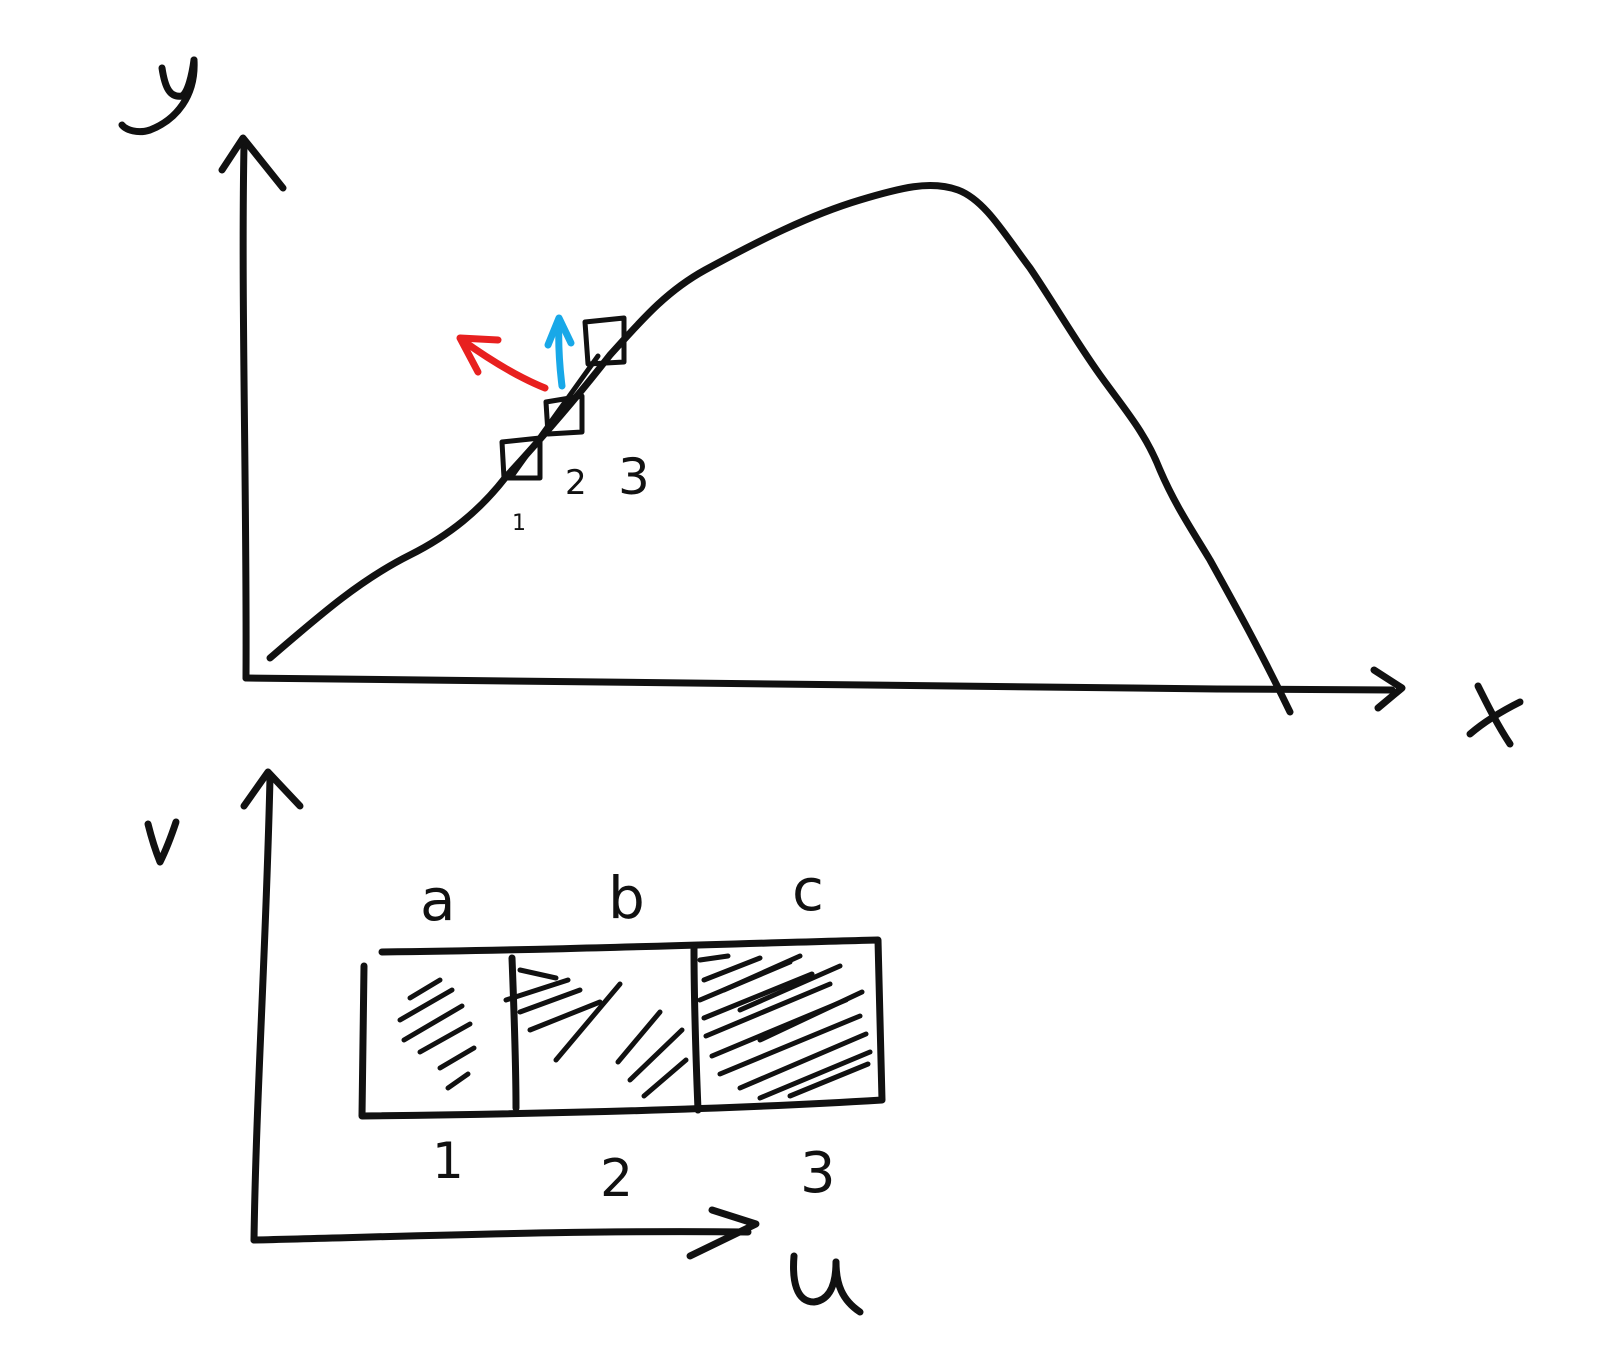 The height and width of the screenshot is (1352, 1618). What do you see at coordinates (808, 890) in the screenshot?
I see `cell-top-label-c: c` at bounding box center [808, 890].